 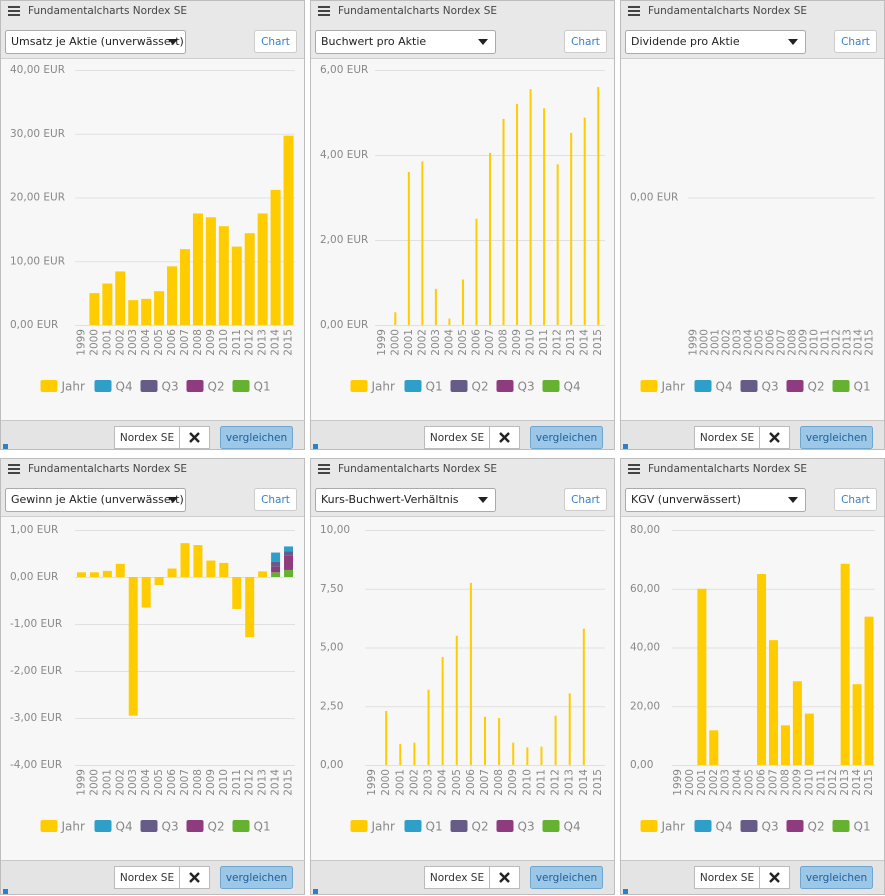 What do you see at coordinates (449, 342) in the screenshot?
I see `x-tick-label: 2004` at bounding box center [449, 342].